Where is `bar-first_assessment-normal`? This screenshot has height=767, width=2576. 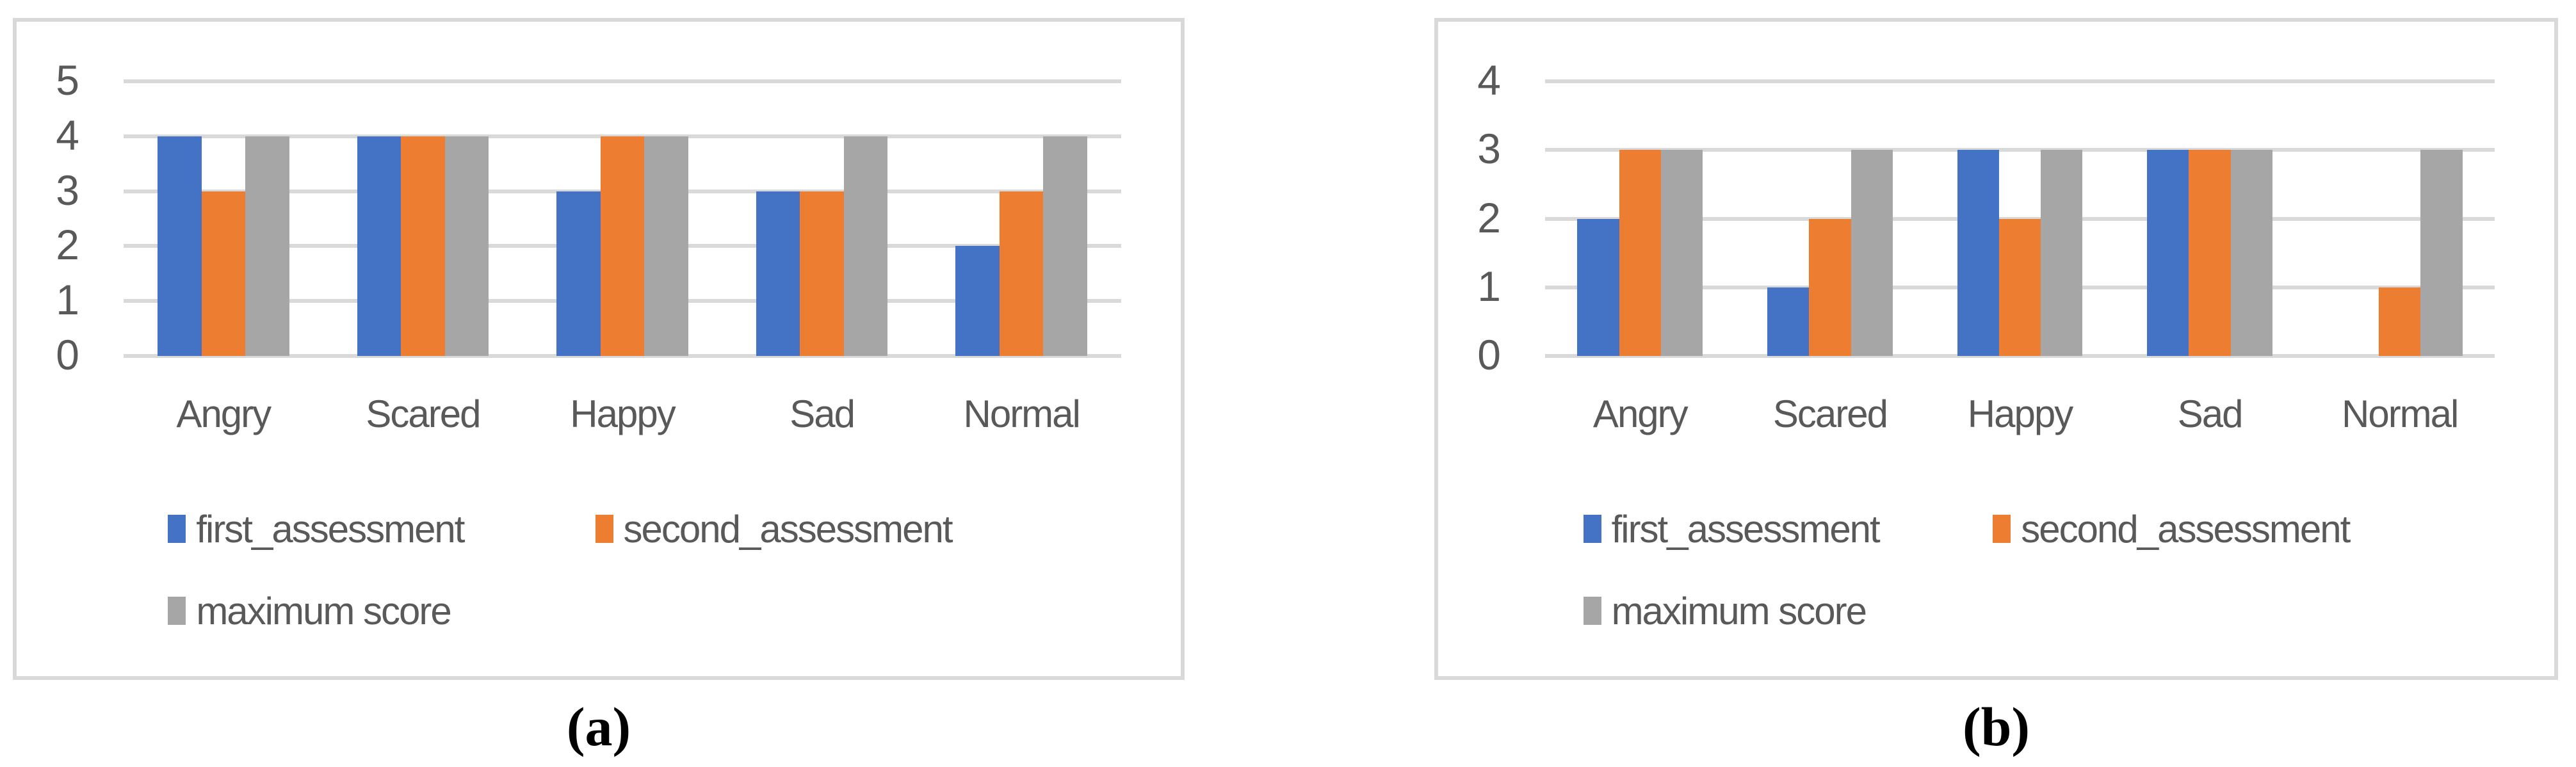
bar-first_assessment-normal is located at coordinates (977, 301).